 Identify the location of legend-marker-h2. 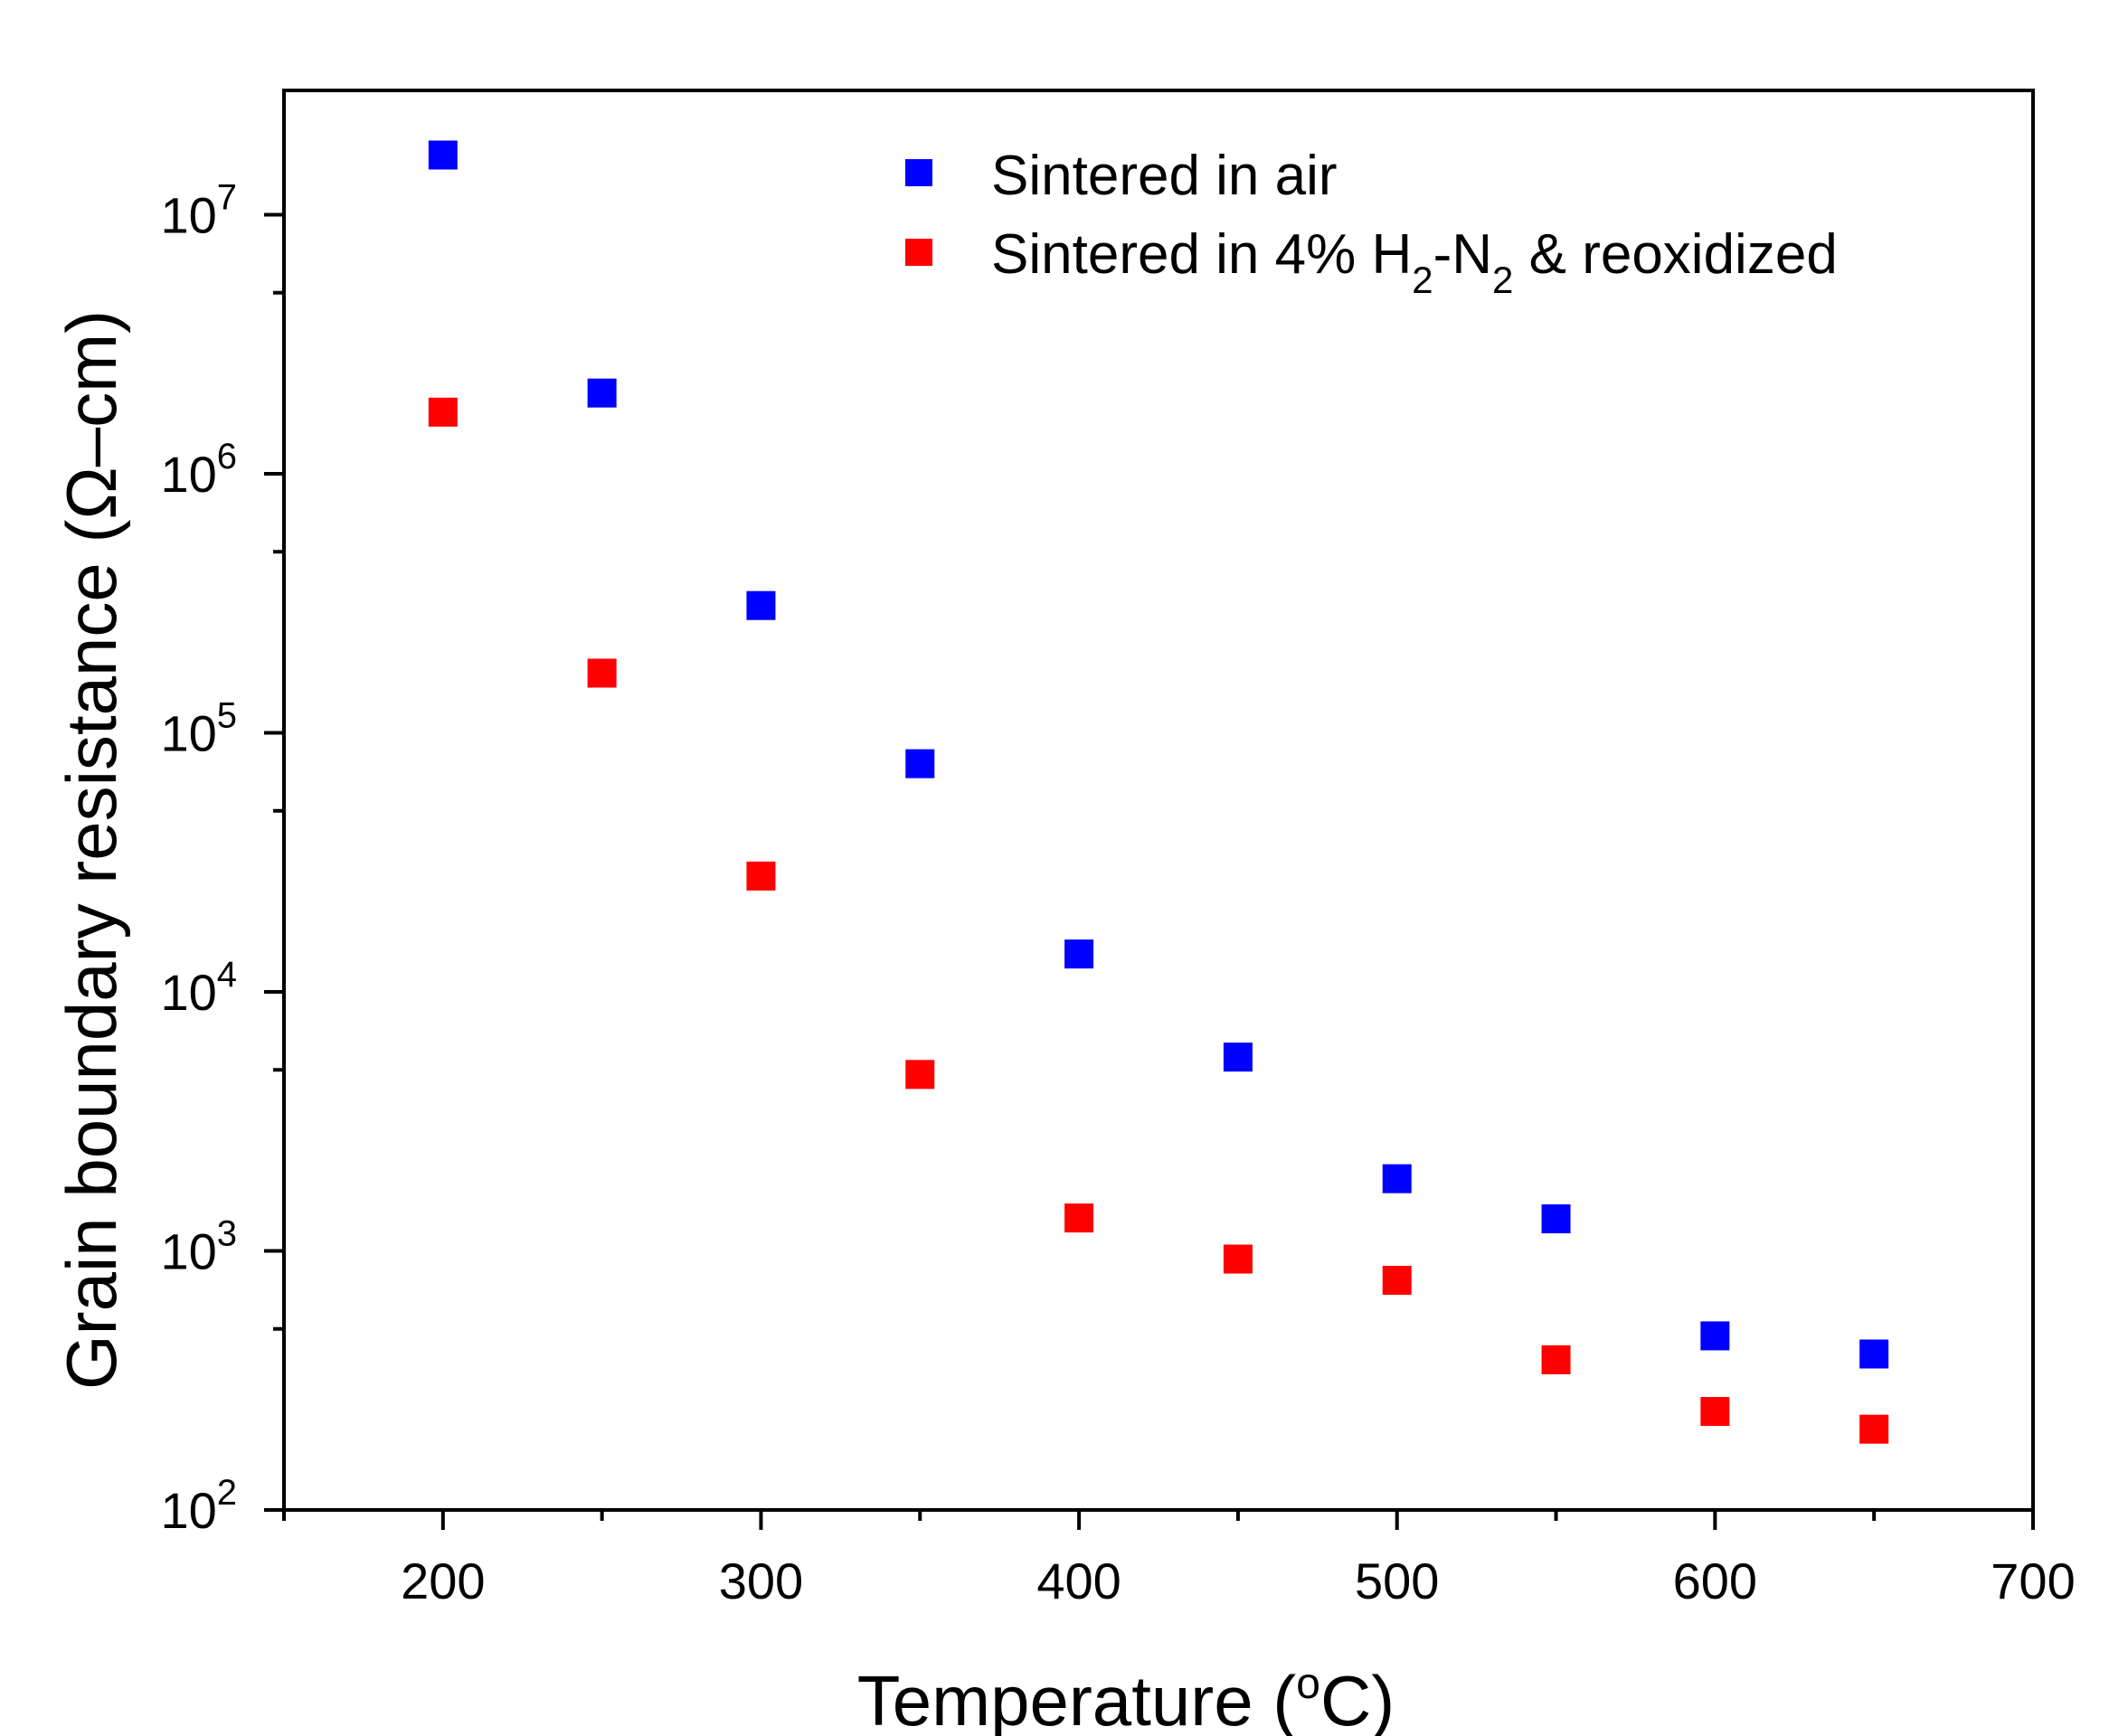
(919, 253).